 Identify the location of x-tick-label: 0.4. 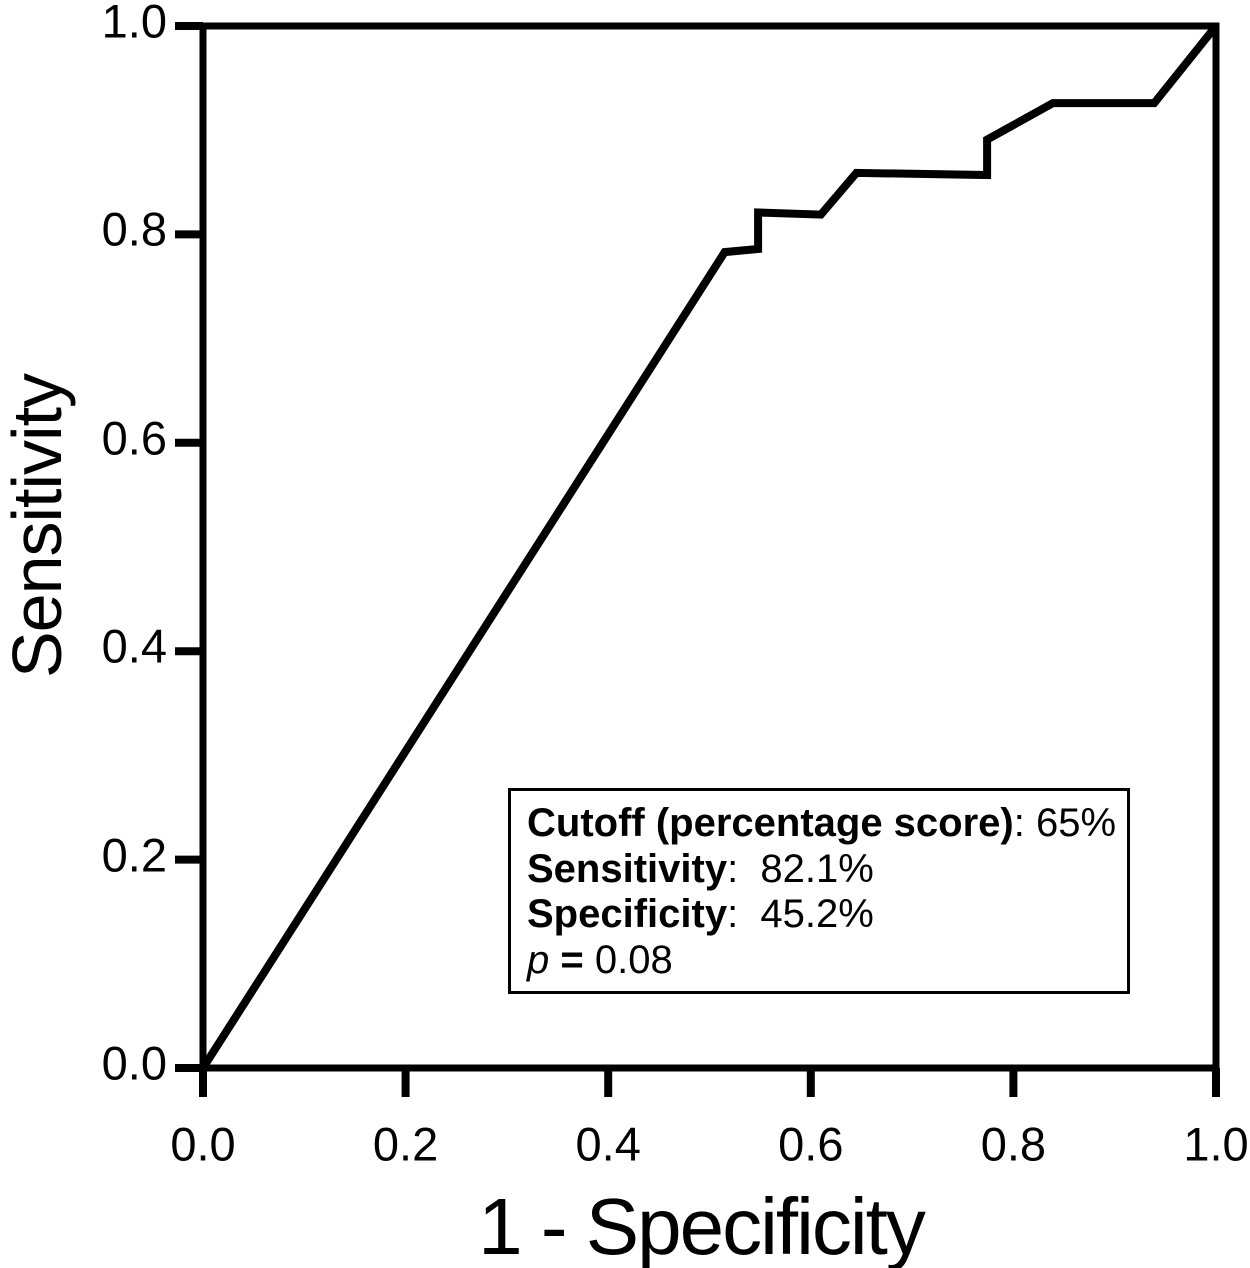
(608, 1144).